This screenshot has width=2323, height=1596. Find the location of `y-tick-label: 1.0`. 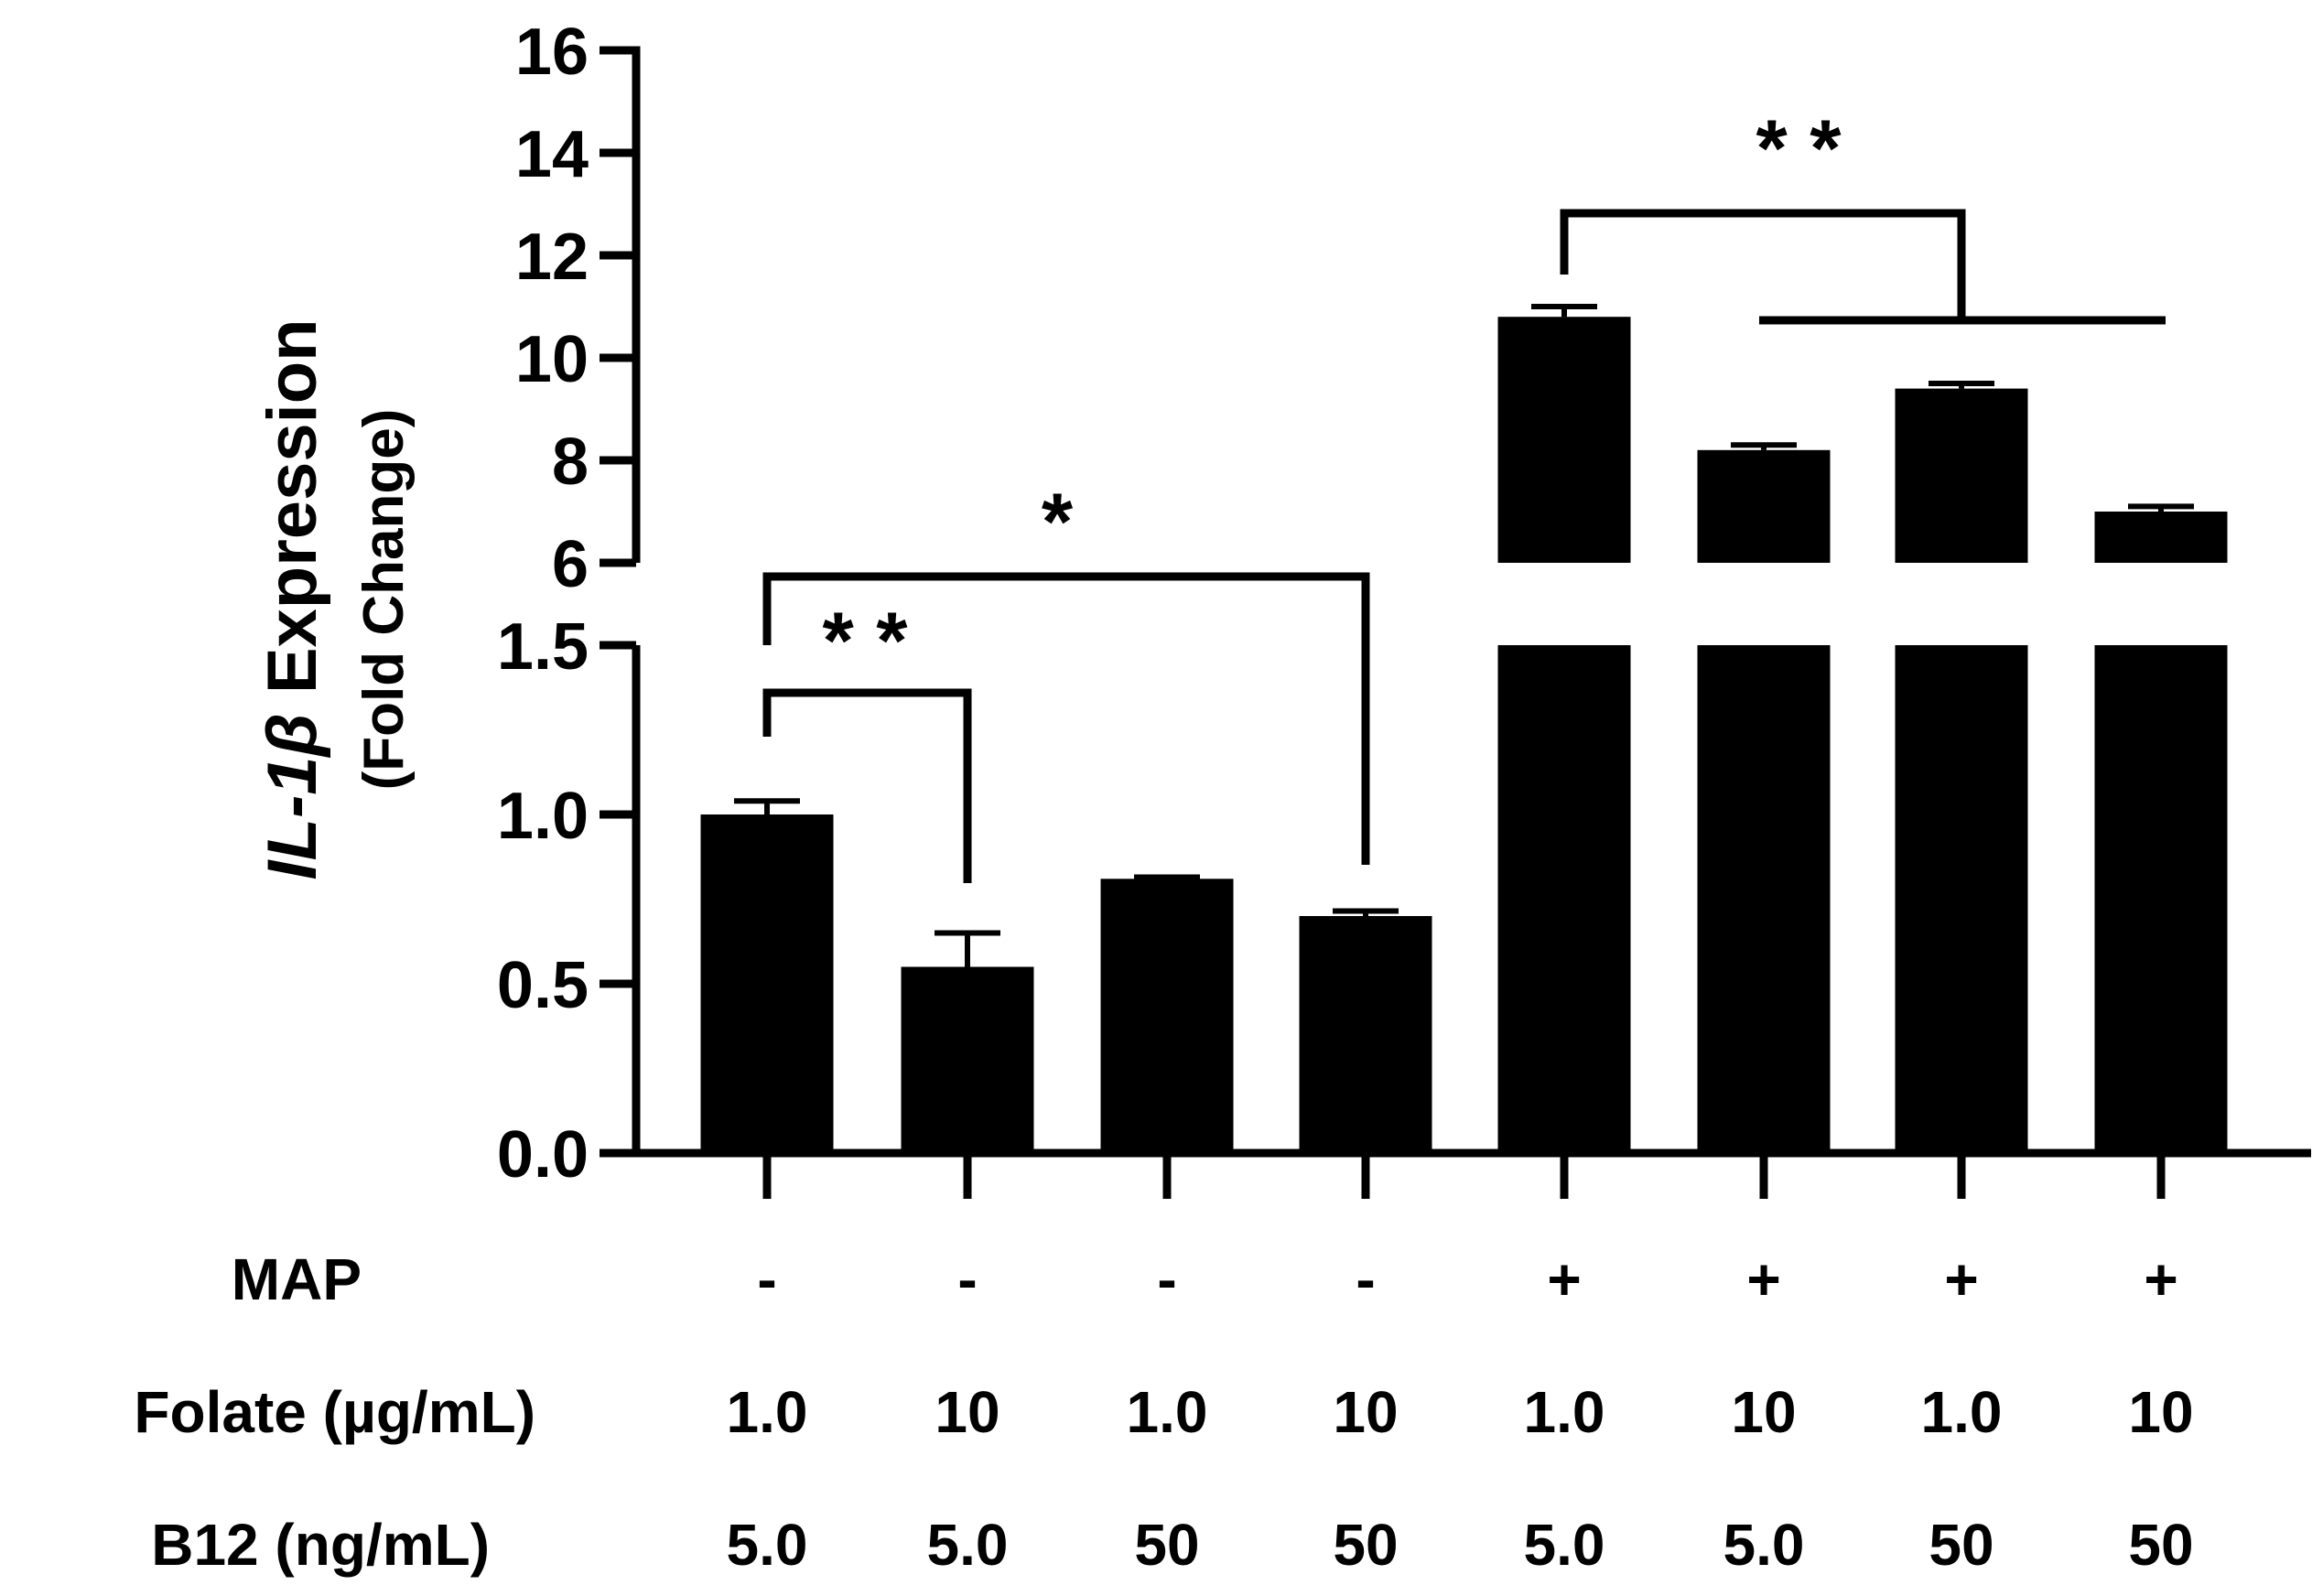

y-tick-label: 1.0 is located at coordinates (543, 816).